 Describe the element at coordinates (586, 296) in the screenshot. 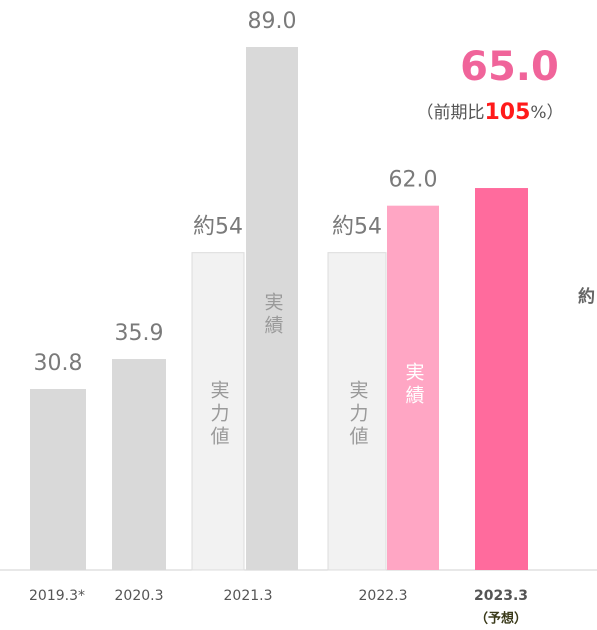

I see `side-annotation: 約` at that location.